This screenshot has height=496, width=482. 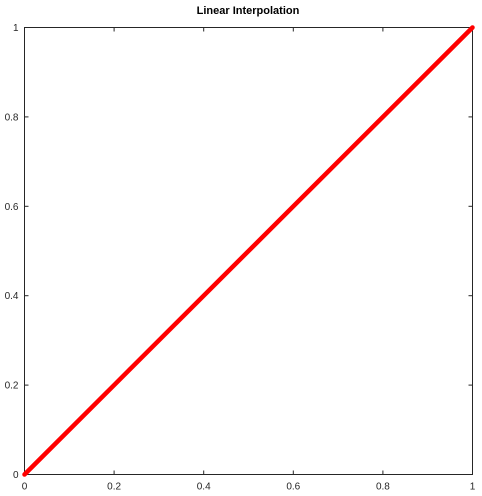 What do you see at coordinates (12, 386) in the screenshot?
I see `y-tick-label: 0.2` at bounding box center [12, 386].